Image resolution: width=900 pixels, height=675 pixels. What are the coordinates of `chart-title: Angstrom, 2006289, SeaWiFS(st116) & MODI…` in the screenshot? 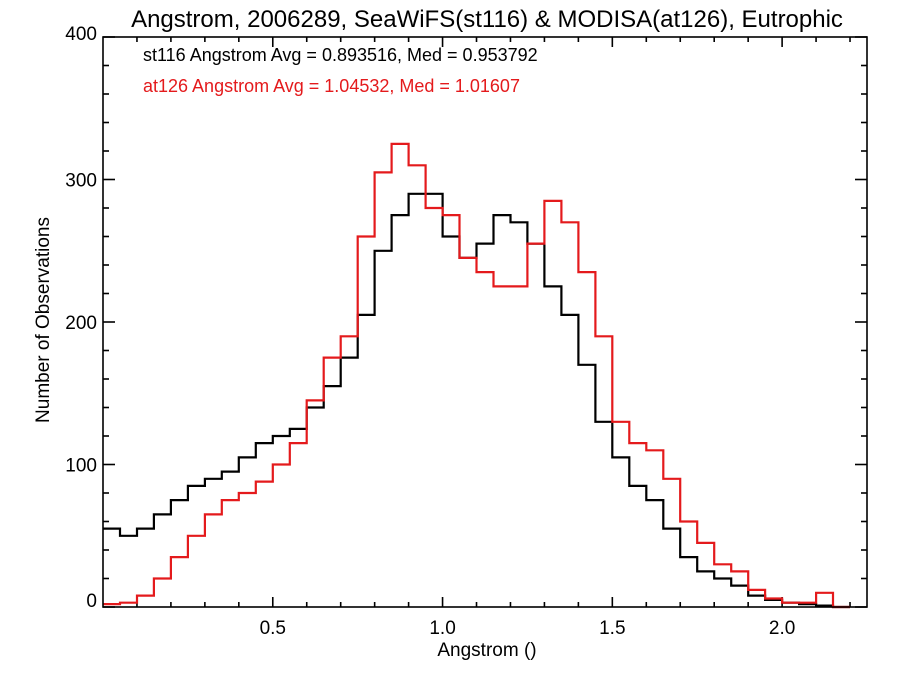 It's located at (487, 19).